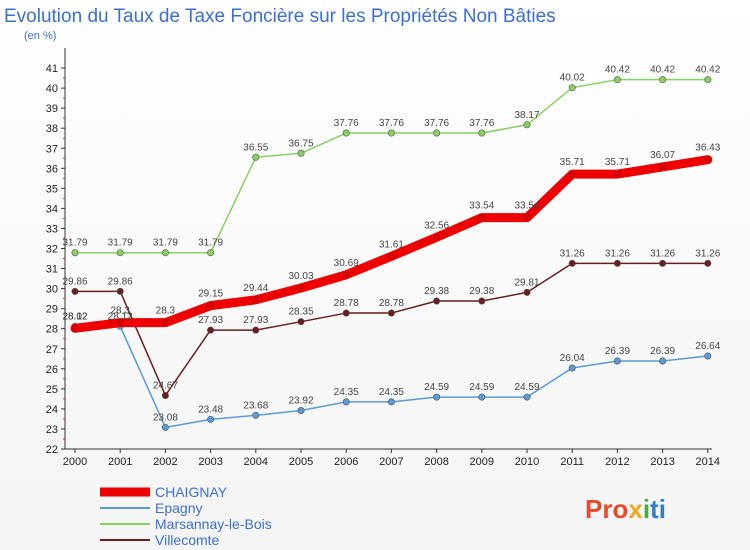 The image size is (750, 550). What do you see at coordinates (255, 405) in the screenshot?
I see `data-label: 23.68` at bounding box center [255, 405].